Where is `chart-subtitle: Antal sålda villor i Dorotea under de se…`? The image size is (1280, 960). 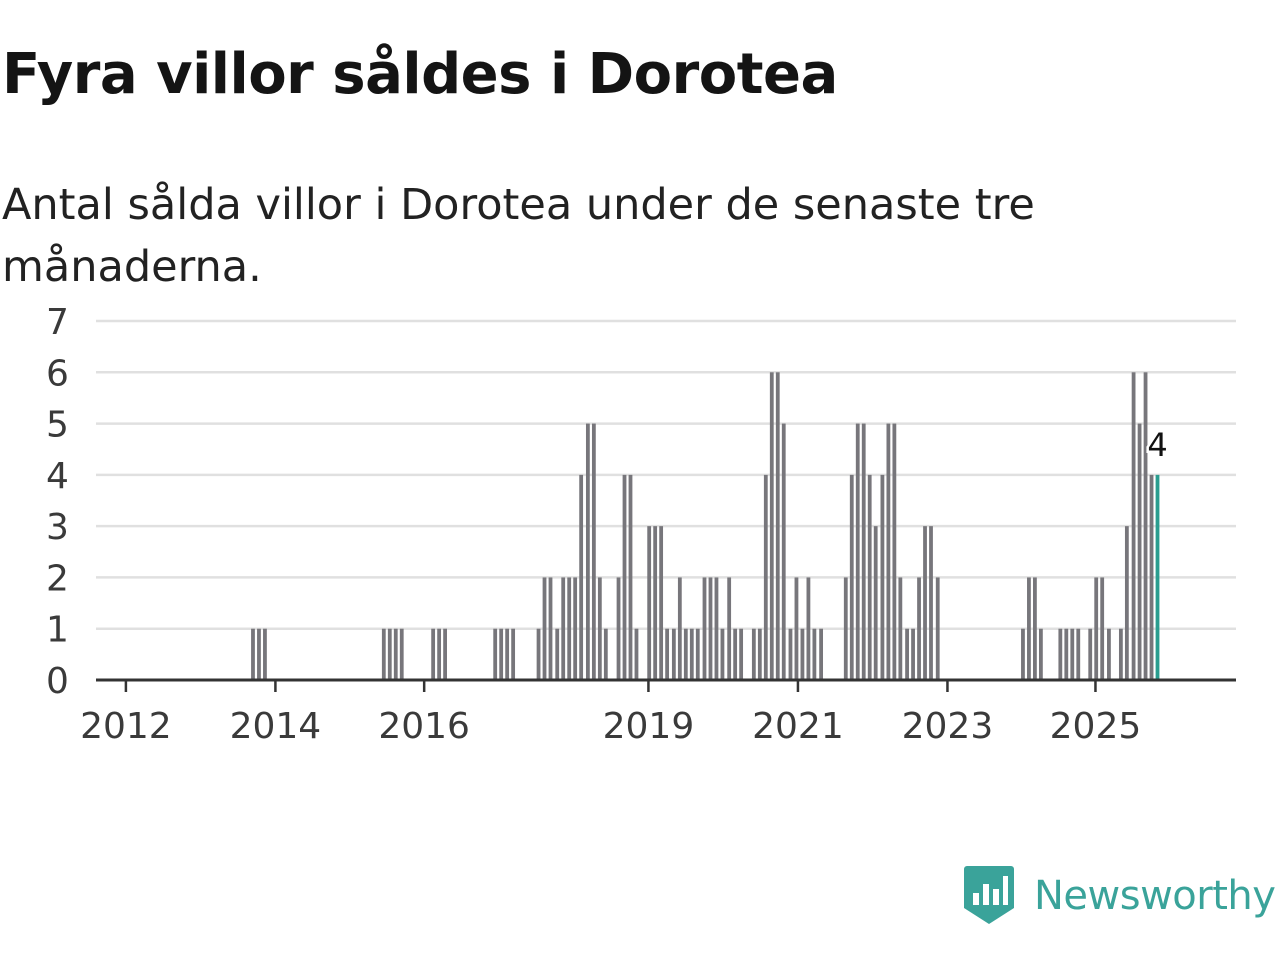 chart-subtitle: Antal sålda villor i Dorotea under de se… is located at coordinates (518, 236).